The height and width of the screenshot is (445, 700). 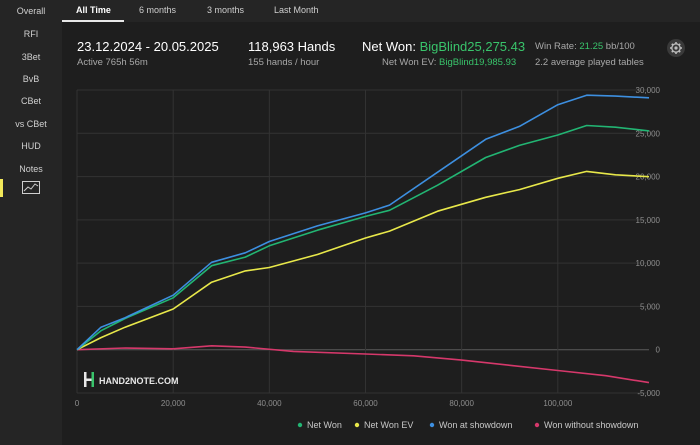 What do you see at coordinates (365, 403) in the screenshot?
I see `x-tick-label: 60,000` at bounding box center [365, 403].